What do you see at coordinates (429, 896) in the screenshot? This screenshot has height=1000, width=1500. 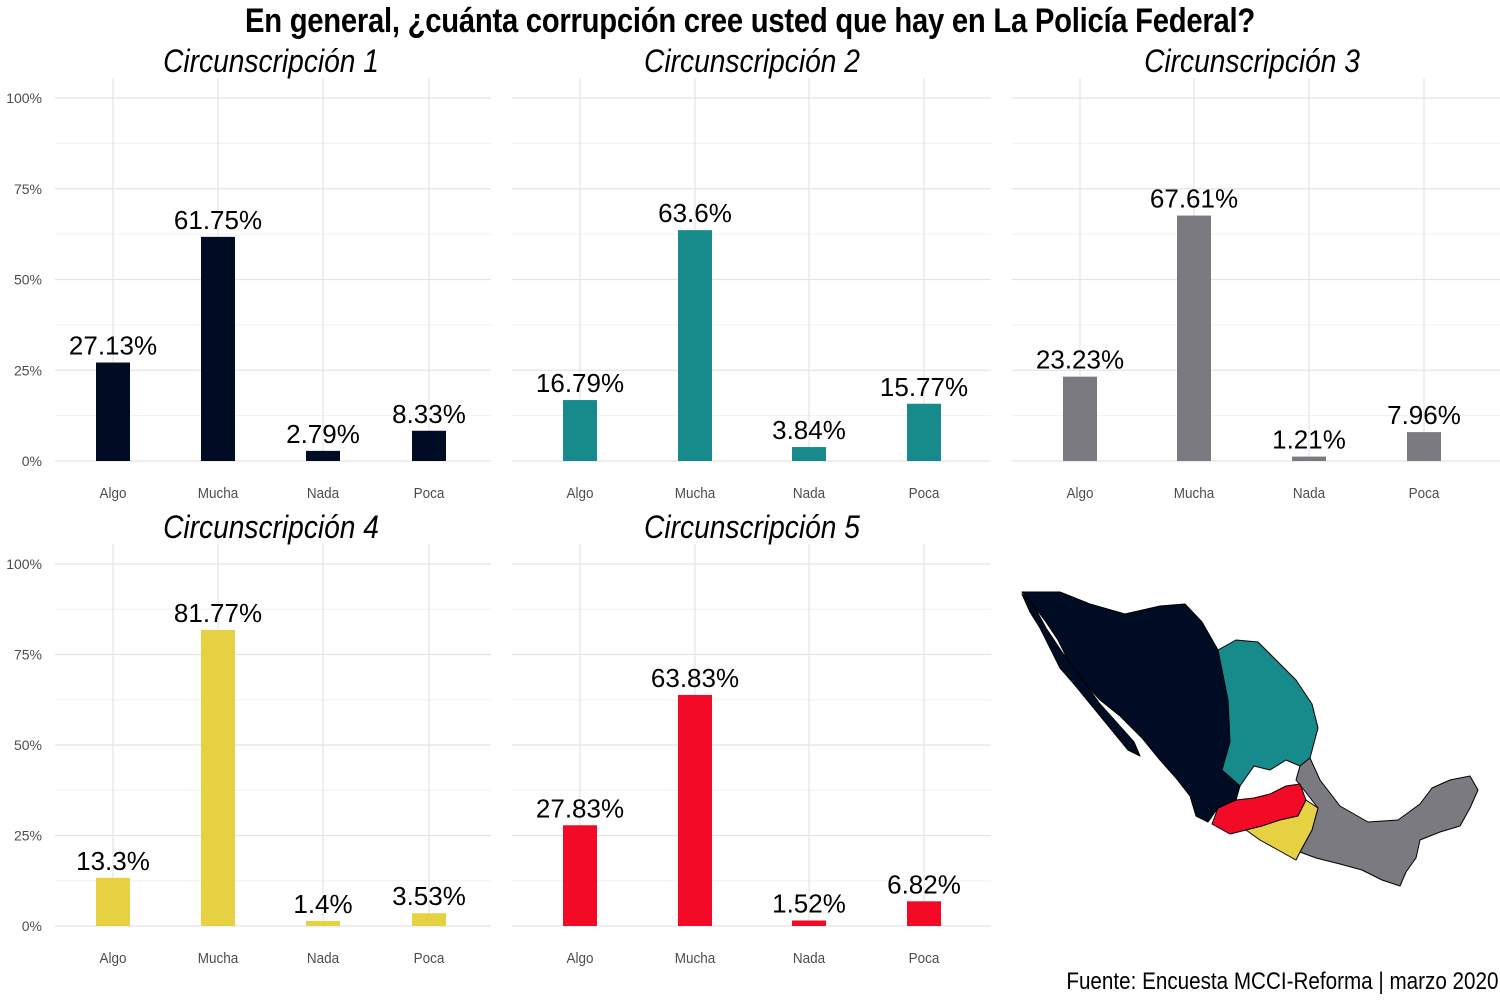 I see `bar-value-label: 3.53%` at bounding box center [429, 896].